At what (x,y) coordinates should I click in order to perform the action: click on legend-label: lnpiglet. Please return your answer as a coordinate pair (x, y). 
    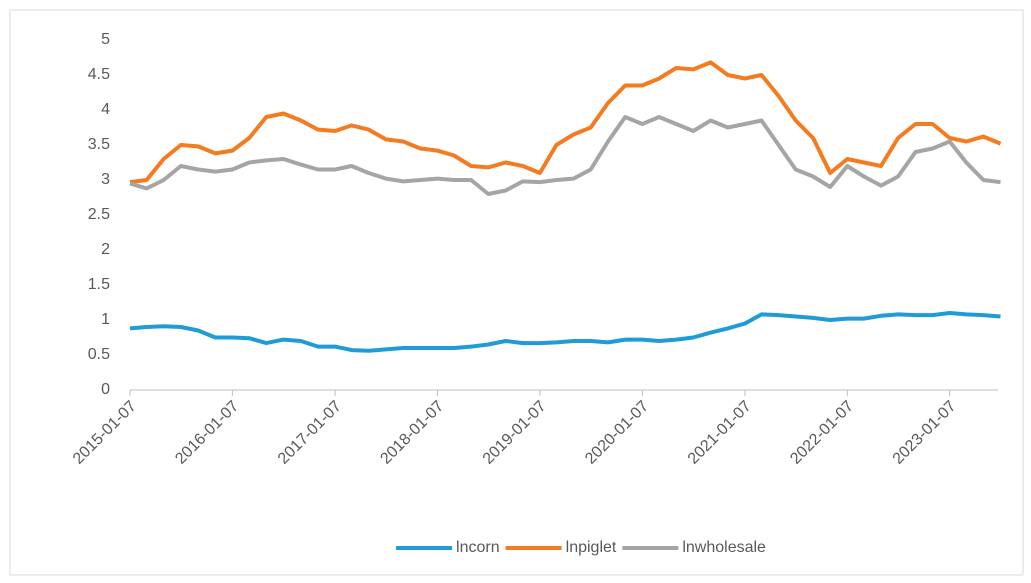
    Looking at the image, I should click on (591, 547).